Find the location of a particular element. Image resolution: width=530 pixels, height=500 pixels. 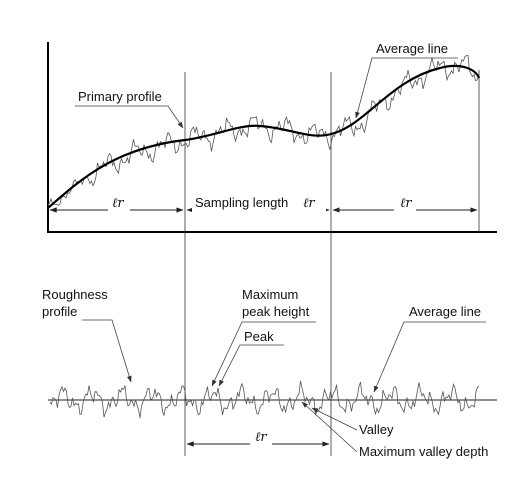

primary-profile-label: Primary profile is located at coordinates (120, 96).